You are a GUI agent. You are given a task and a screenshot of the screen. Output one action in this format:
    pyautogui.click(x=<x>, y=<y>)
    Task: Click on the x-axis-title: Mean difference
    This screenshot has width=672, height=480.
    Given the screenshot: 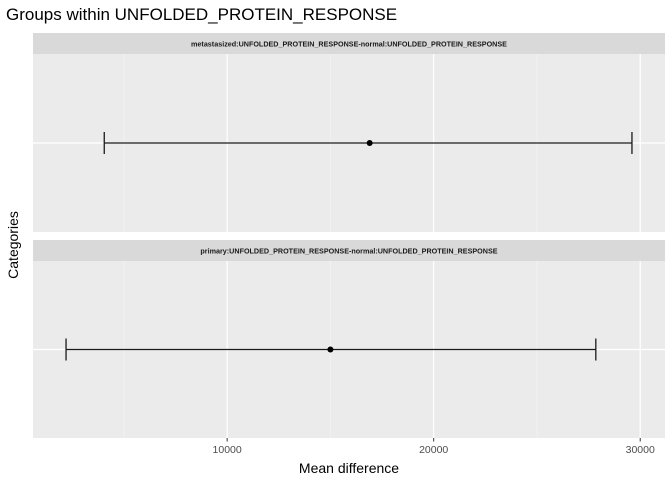 What is the action you would take?
    pyautogui.click(x=349, y=468)
    